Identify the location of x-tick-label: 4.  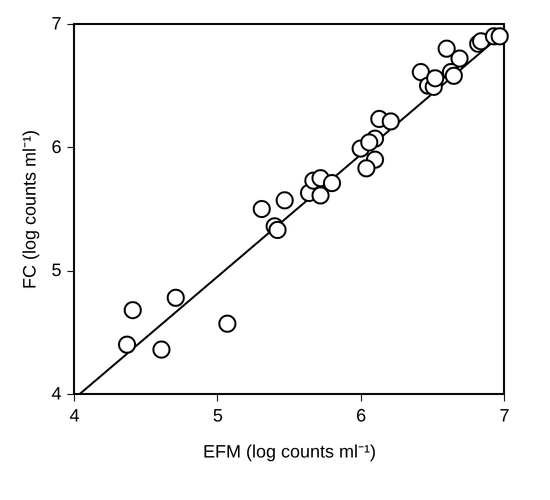
(74, 416).